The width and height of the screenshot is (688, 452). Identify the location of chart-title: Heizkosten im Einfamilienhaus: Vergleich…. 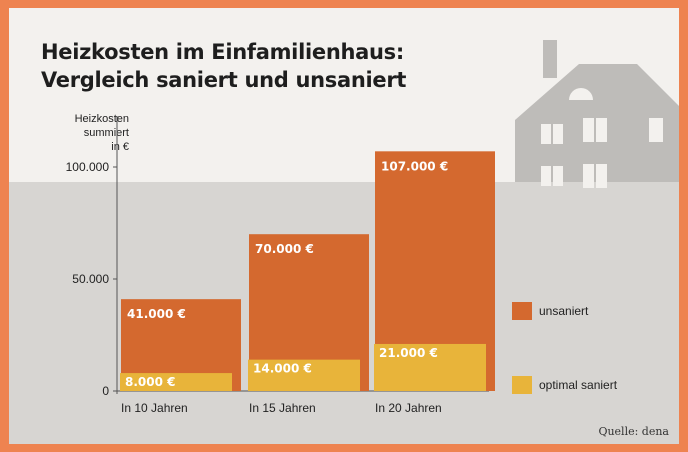
(223, 66).